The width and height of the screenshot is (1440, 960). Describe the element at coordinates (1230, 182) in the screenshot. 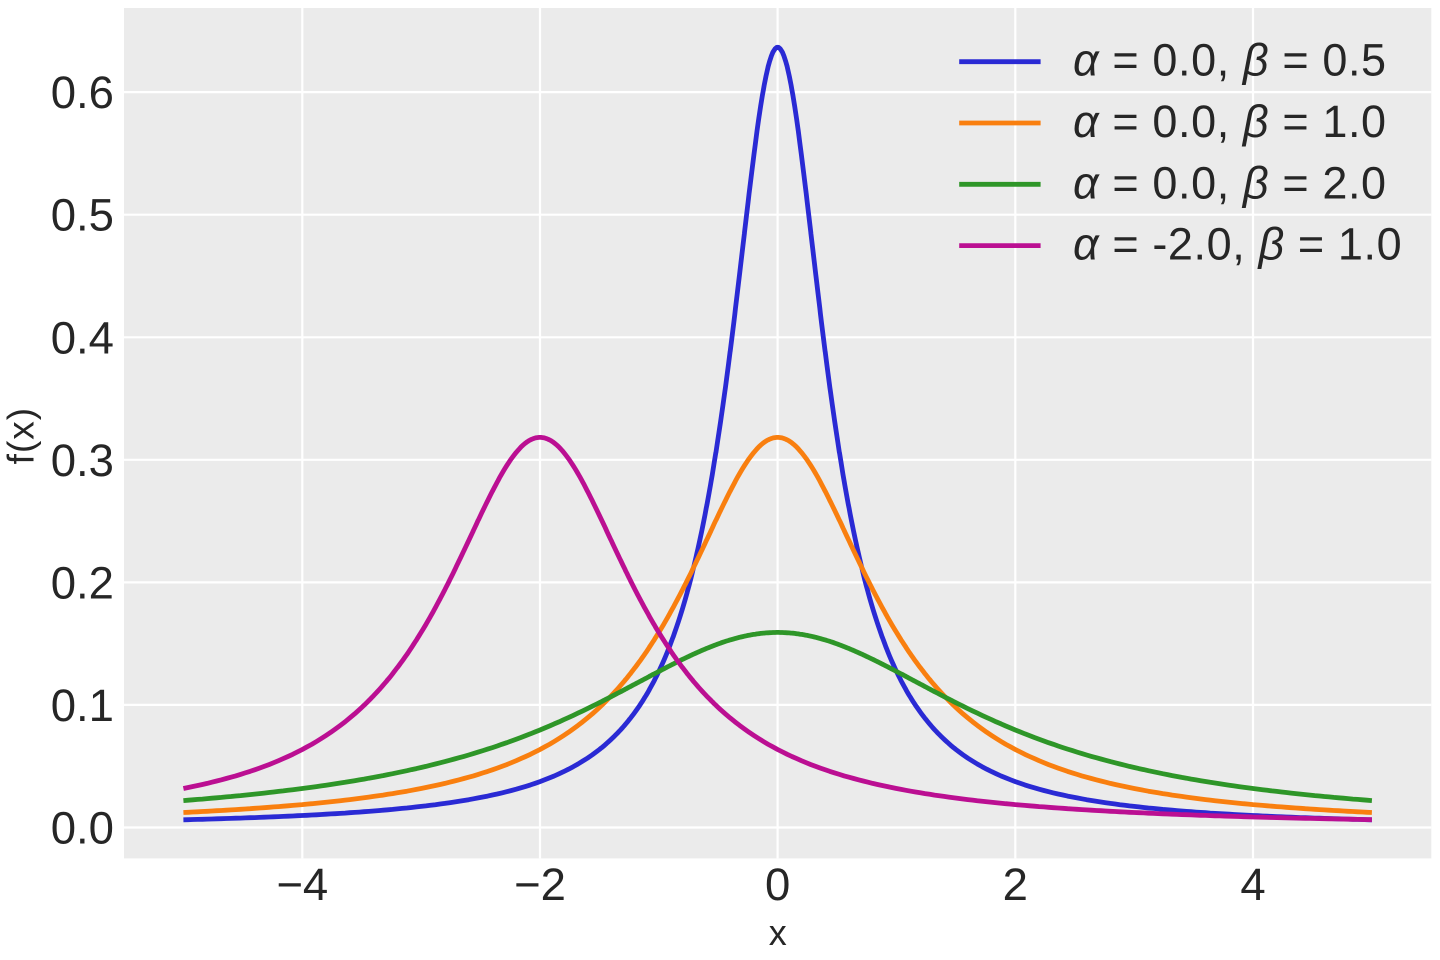

I see `svg-text: α = 0.0, β = 2.0` at that location.